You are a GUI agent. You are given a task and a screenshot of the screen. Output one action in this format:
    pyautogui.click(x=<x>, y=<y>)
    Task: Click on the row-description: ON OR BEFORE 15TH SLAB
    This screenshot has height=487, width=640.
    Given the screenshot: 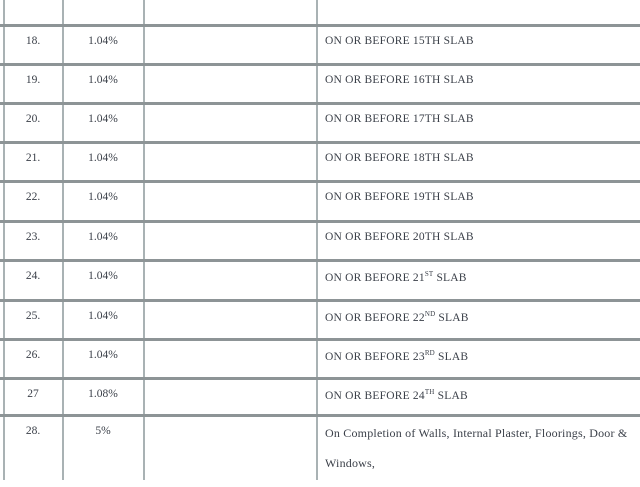 What is the action you would take?
    pyautogui.click(x=399, y=41)
    